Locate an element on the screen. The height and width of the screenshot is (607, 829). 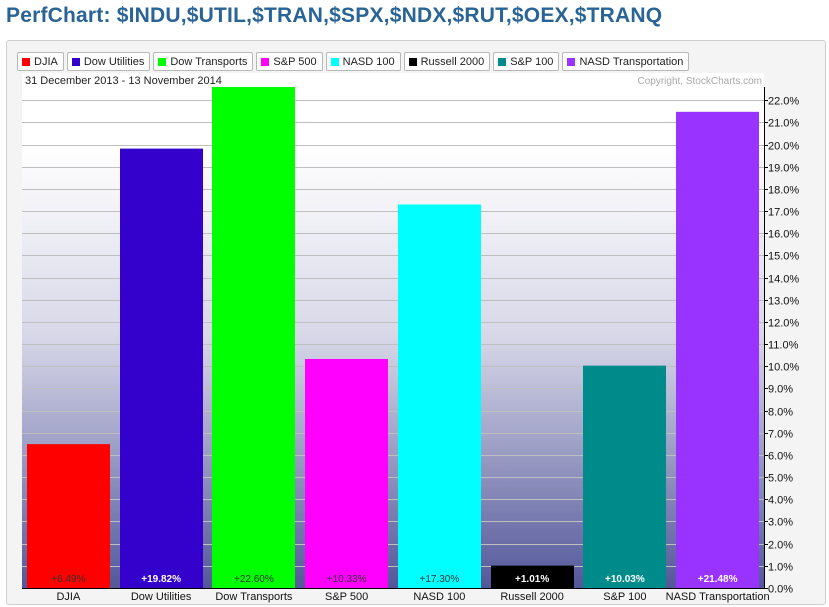
legend-item-dow-transports: Dow Transports is located at coordinates (203, 61).